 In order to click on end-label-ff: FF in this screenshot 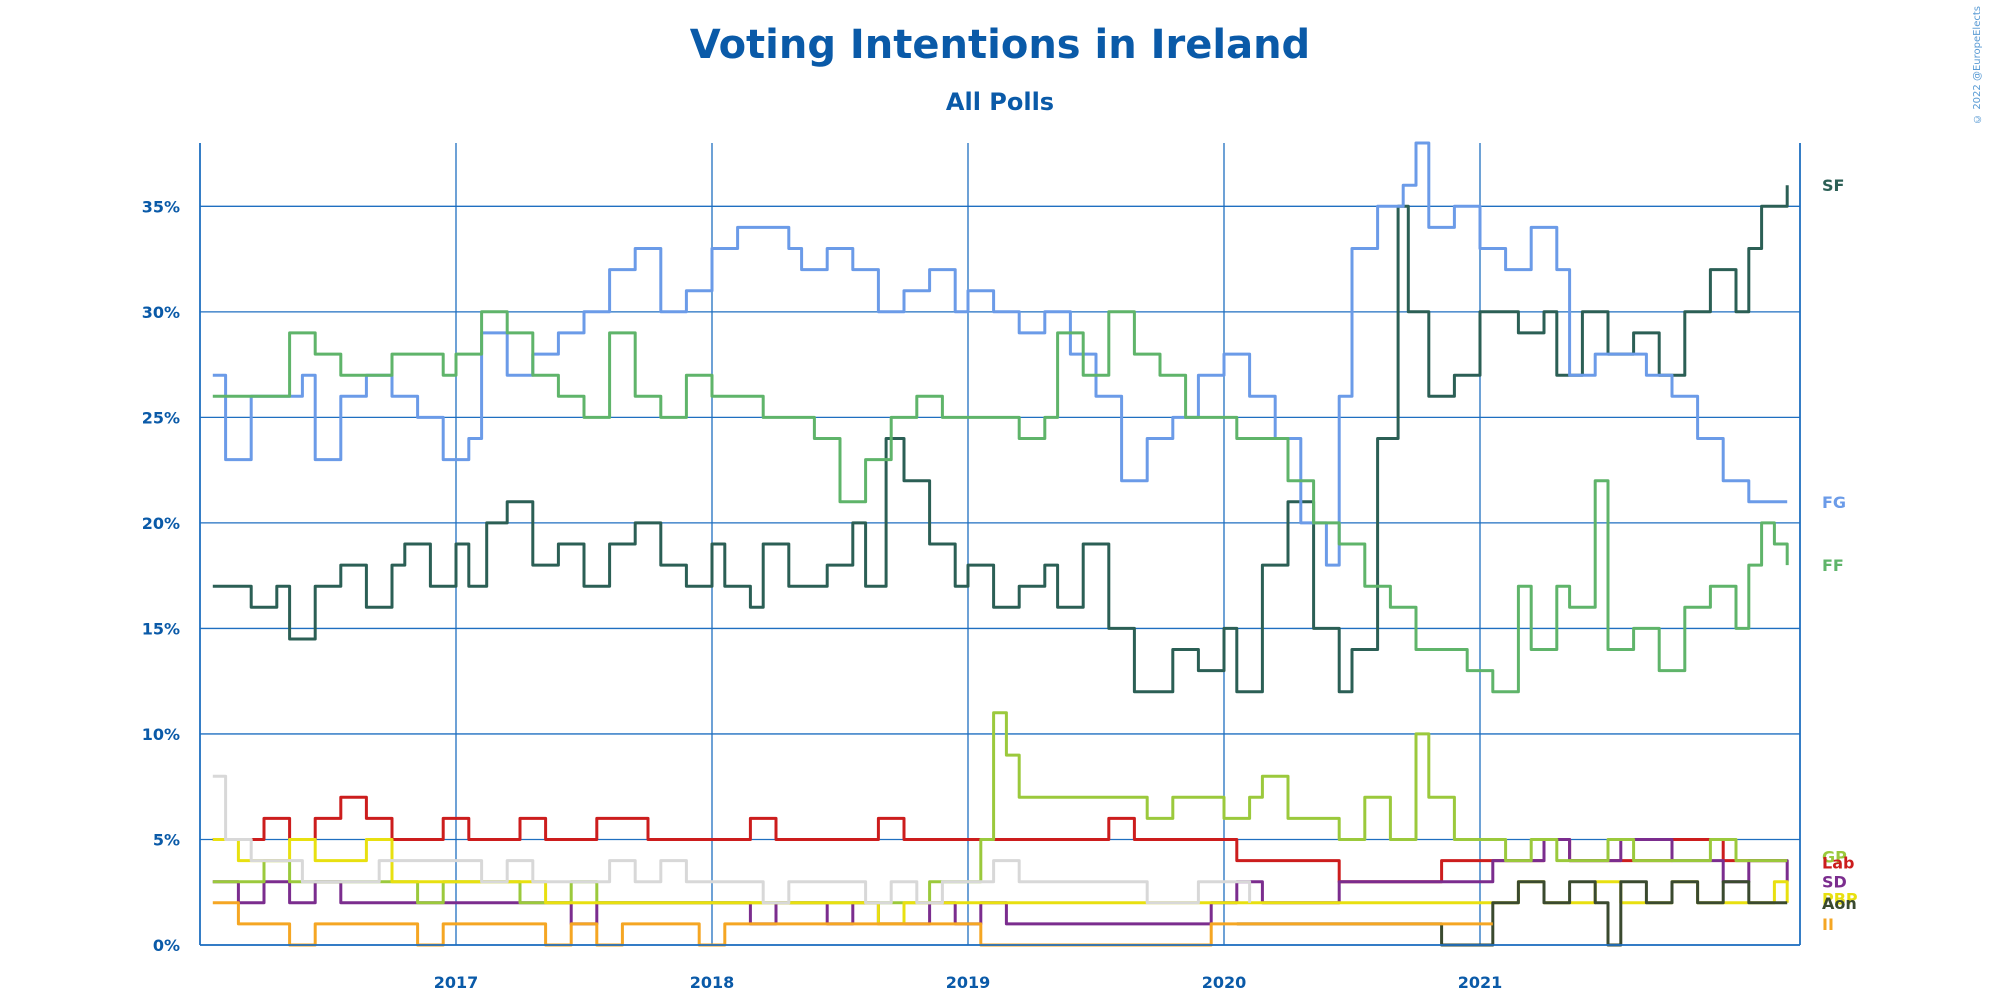, I will do `click(1833, 565)`.